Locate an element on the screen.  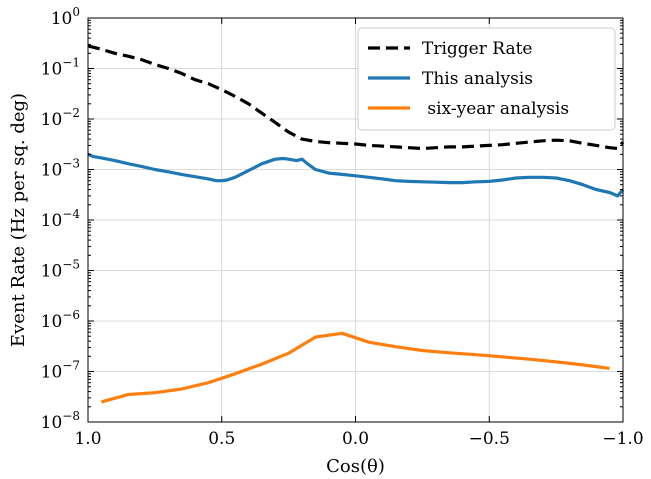
y-tick-label: 10⁻³ is located at coordinates (60, 169).